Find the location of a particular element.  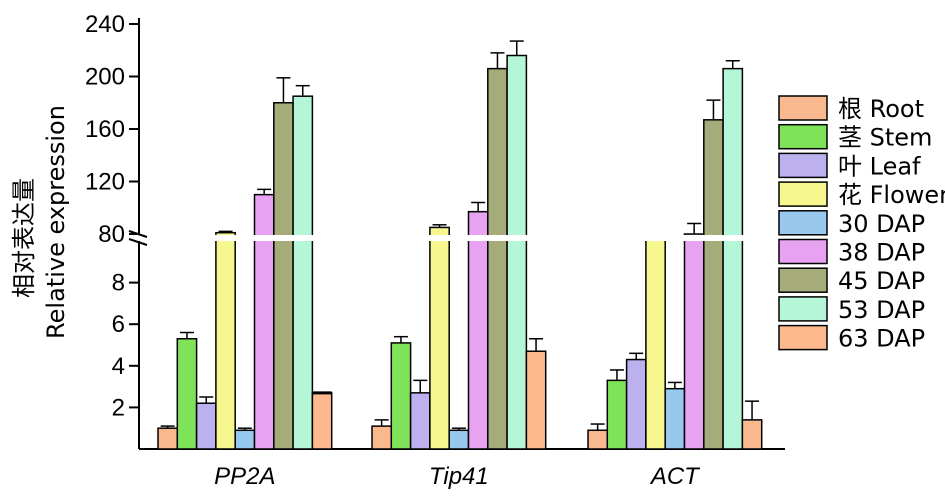

axis-break is located at coordinates (455, 238).